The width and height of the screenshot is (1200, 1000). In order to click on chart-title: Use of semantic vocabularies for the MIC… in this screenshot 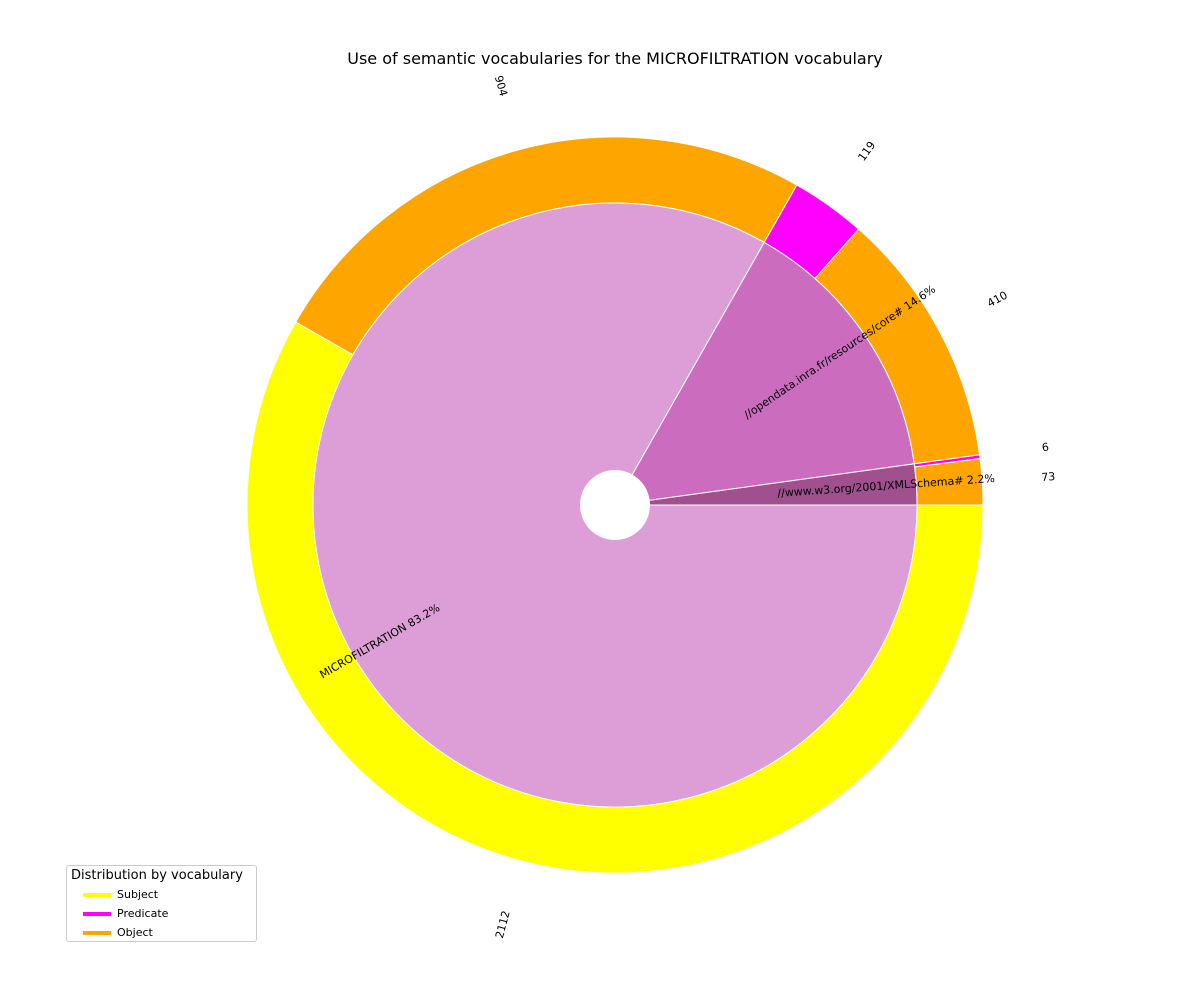, I will do `click(615, 58)`.